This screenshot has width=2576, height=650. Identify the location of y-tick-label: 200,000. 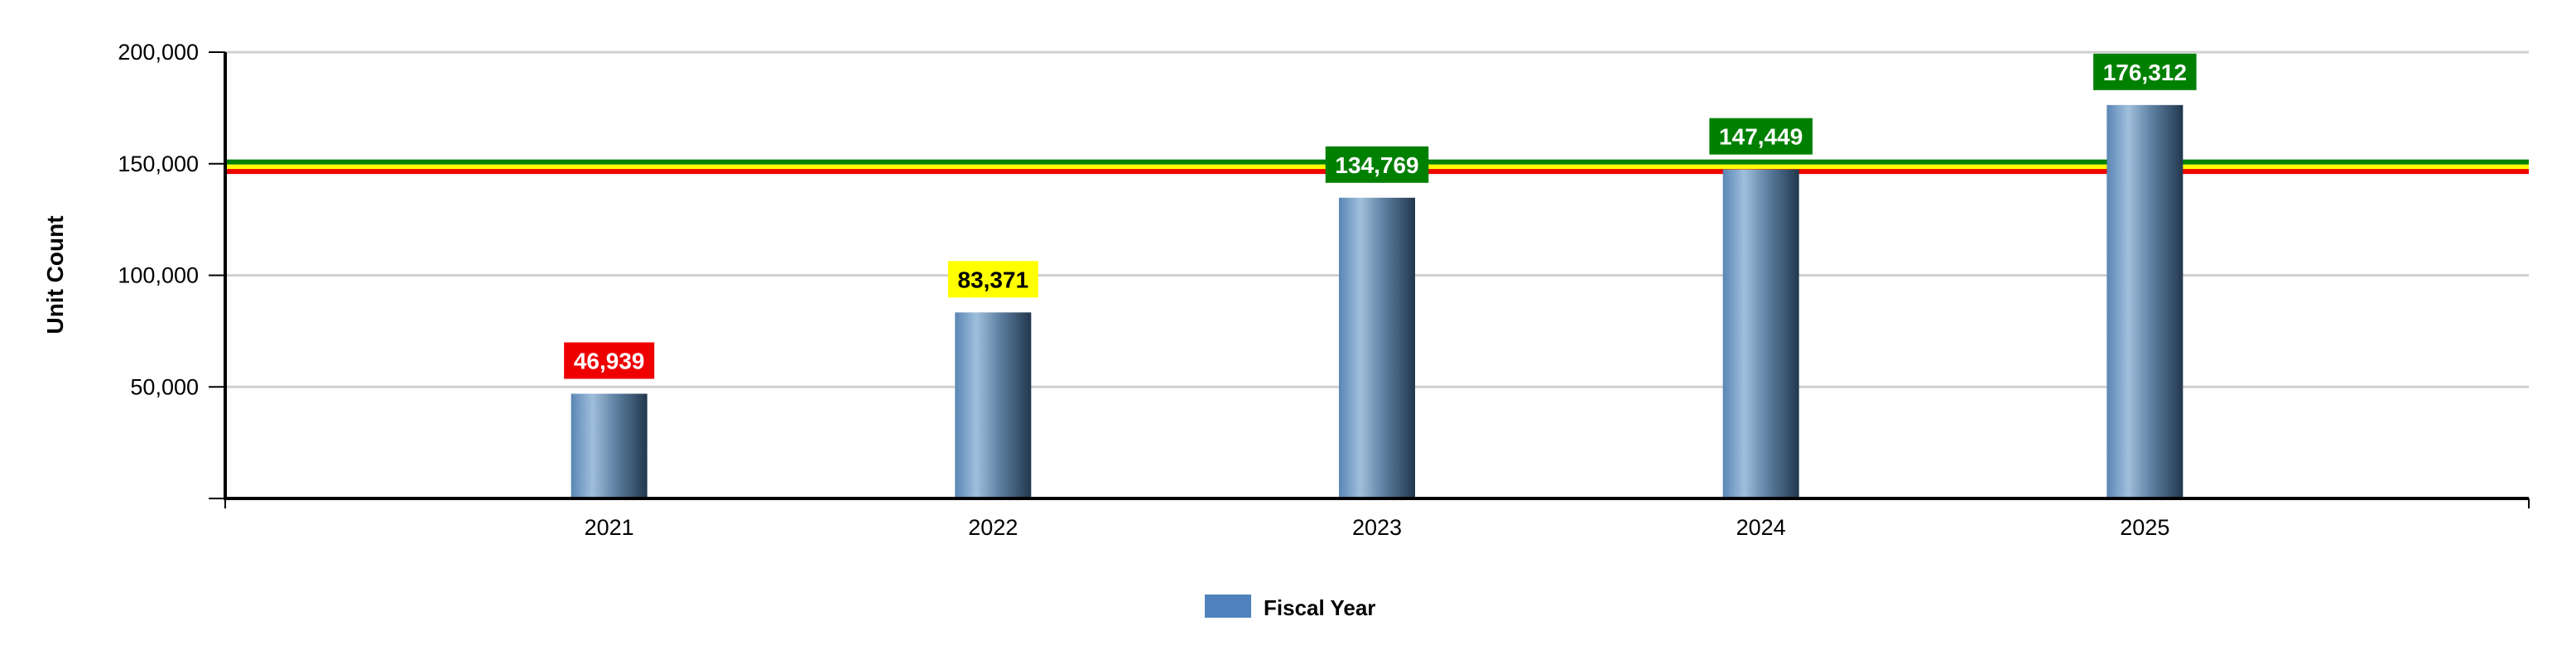
(158, 52).